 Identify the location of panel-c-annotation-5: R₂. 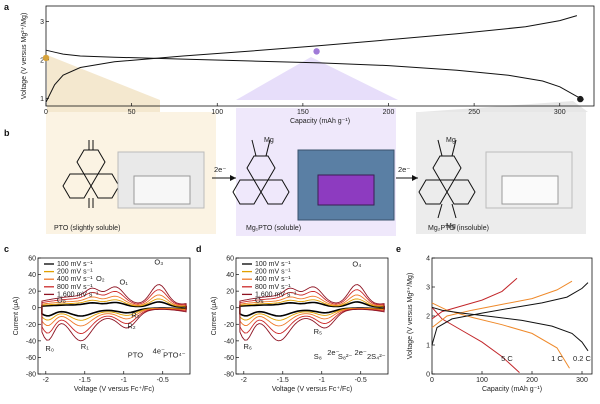
(131, 325).